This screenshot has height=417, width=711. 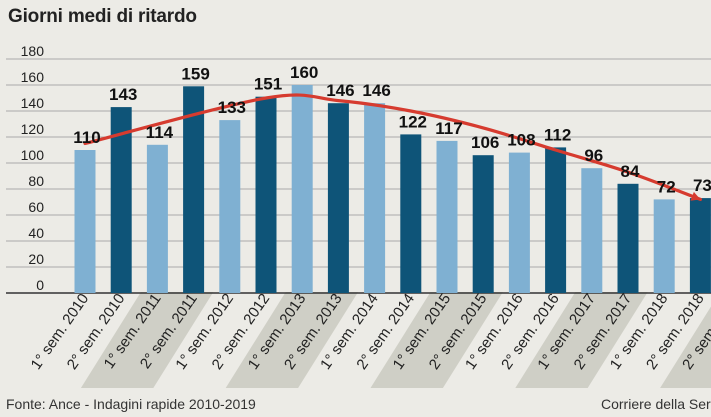 What do you see at coordinates (656, 404) in the screenshot?
I see `publisher-credit: Corriere della Ser` at bounding box center [656, 404].